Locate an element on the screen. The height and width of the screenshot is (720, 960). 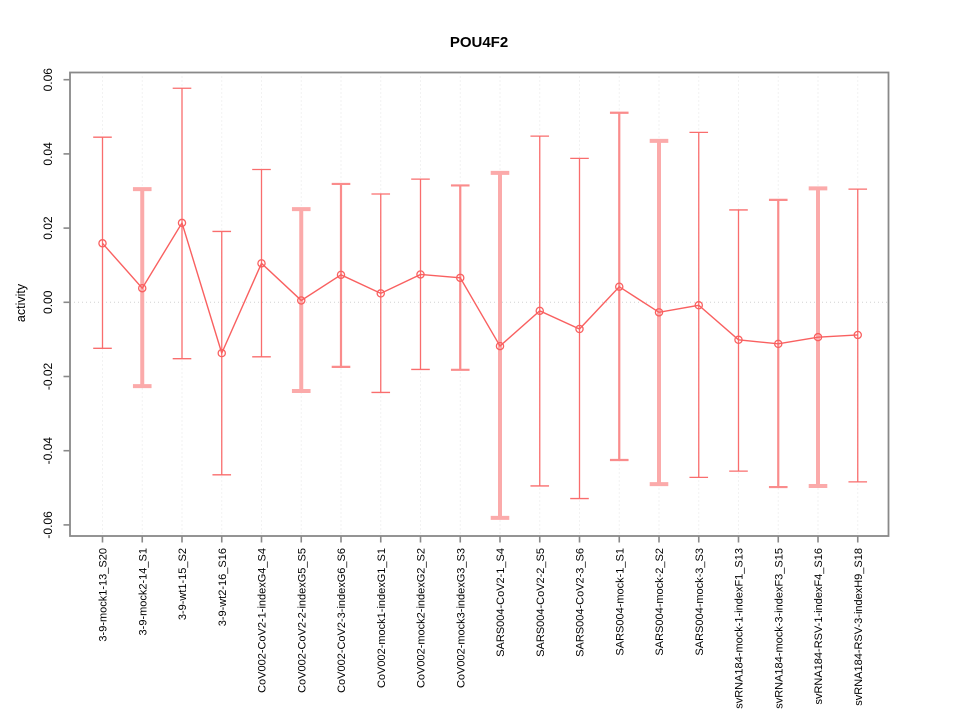
x-category-label: 3-9-wt2-16_S16 is located at coordinates (223, 587).